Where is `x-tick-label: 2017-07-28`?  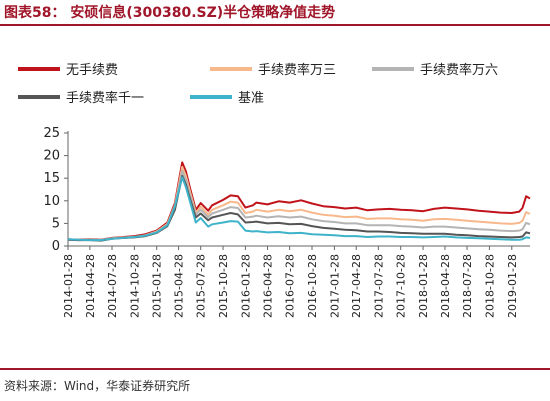
x-tick-label: 2017-07-28 is located at coordinates (378, 286).